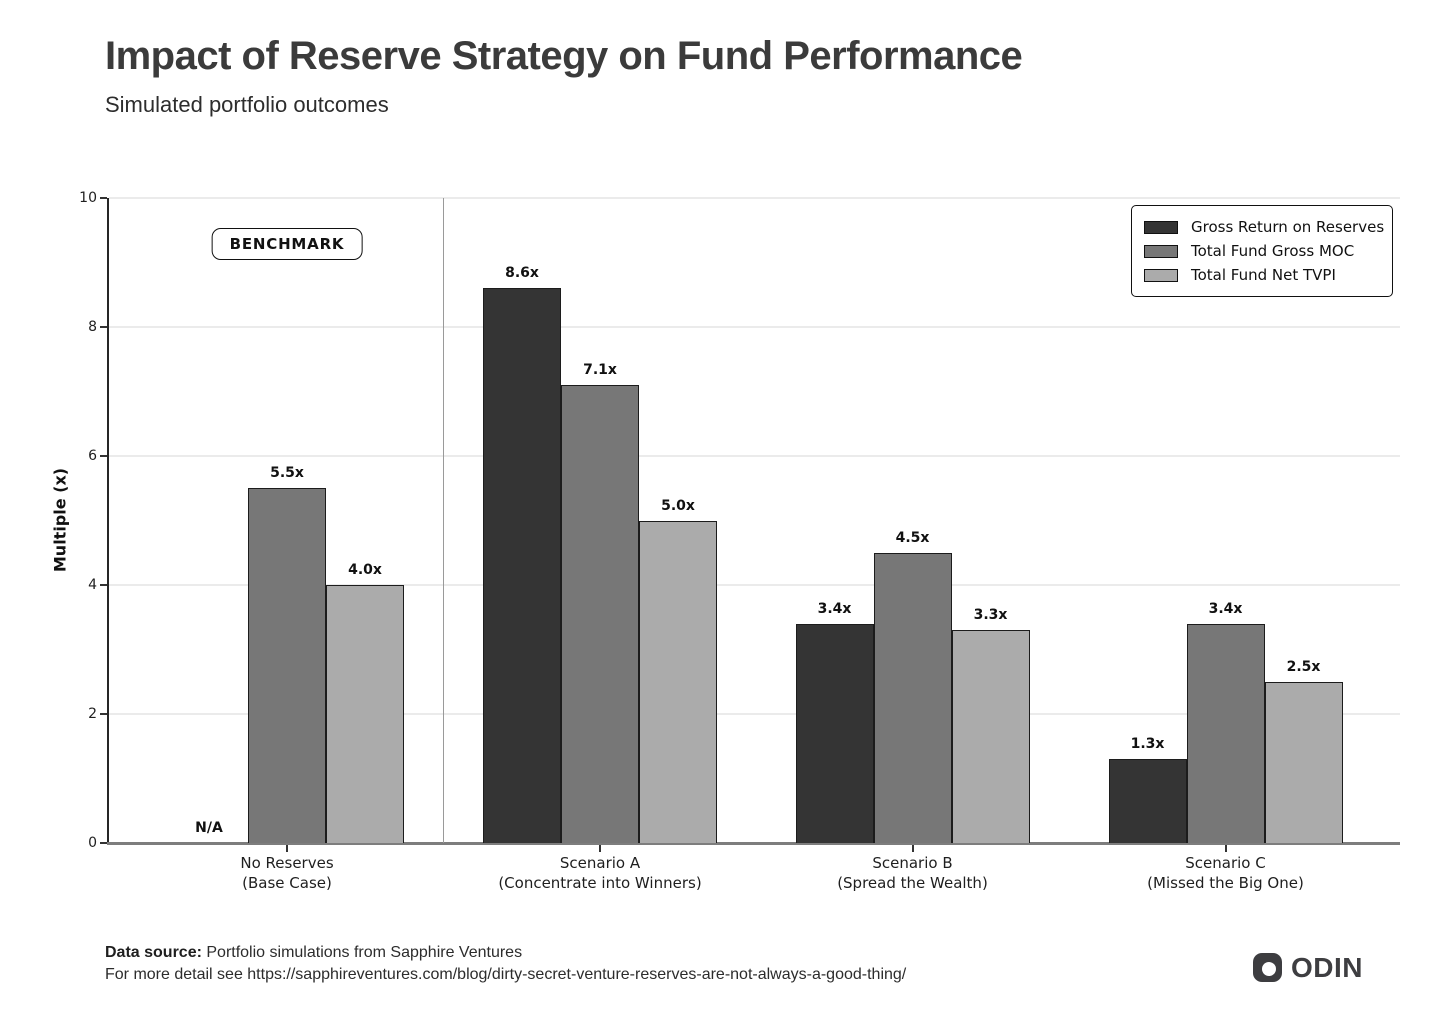 Image resolution: width=1456 pixels, height=1028 pixels. What do you see at coordinates (912, 873) in the screenshot?
I see `x-category-label: Scenario B (Spread the Wealth)` at bounding box center [912, 873].